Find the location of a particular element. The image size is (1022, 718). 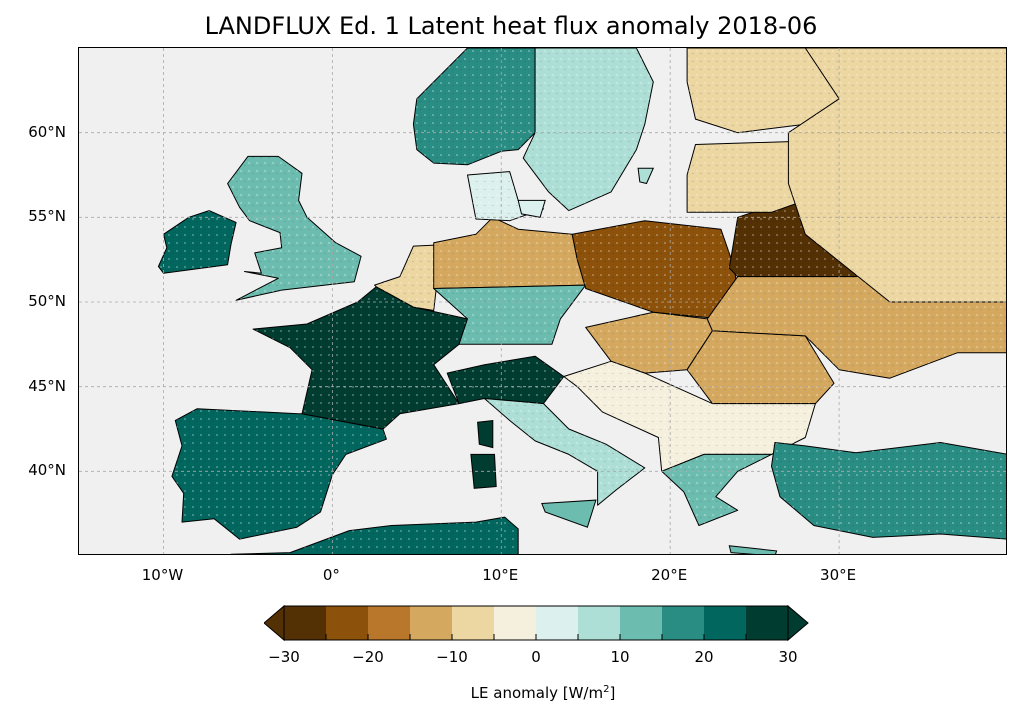

lat-tick-label: 55°N is located at coordinates (47, 216).